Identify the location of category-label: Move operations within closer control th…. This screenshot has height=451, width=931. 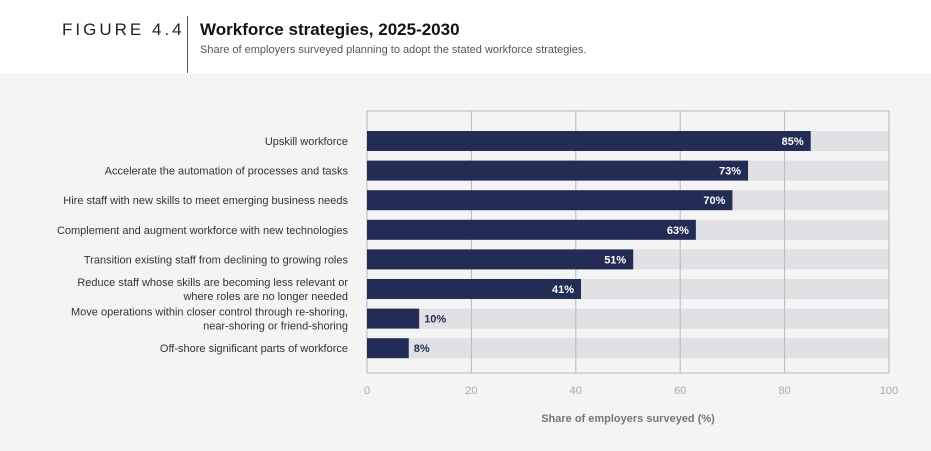
(209, 313).